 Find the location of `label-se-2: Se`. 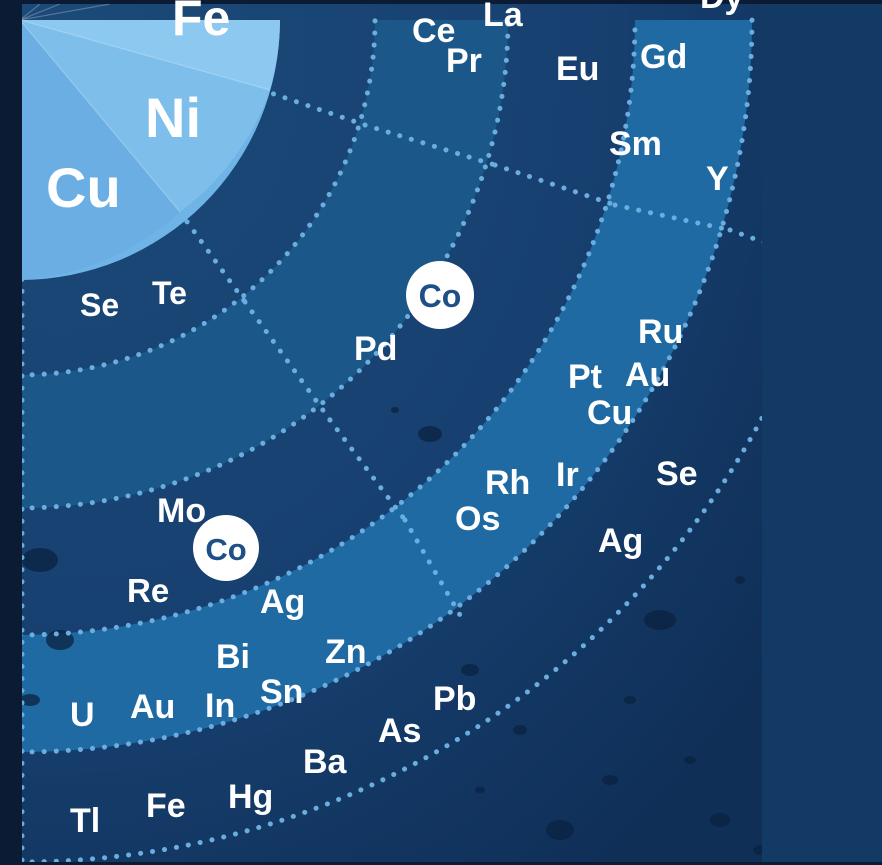

label-se-2: Se is located at coordinates (677, 474).